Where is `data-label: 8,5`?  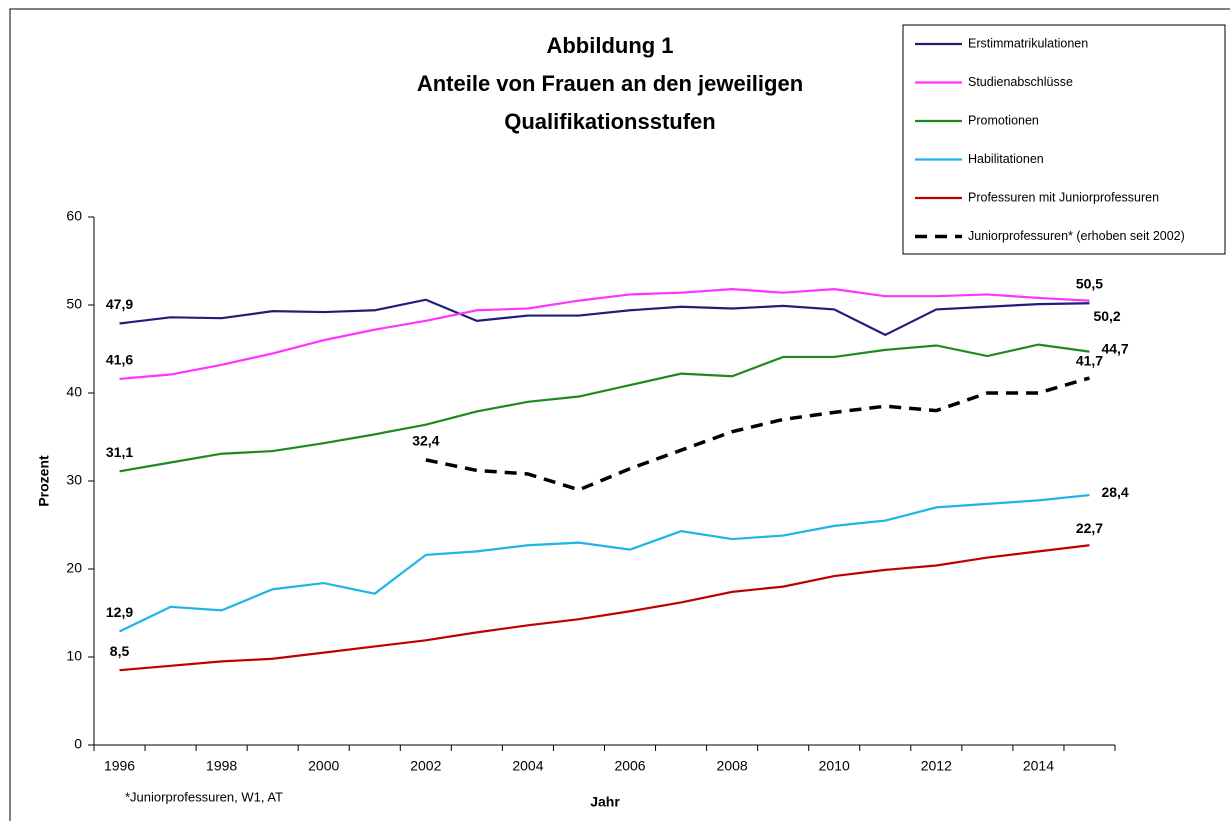
data-label: 8,5 is located at coordinates (120, 651).